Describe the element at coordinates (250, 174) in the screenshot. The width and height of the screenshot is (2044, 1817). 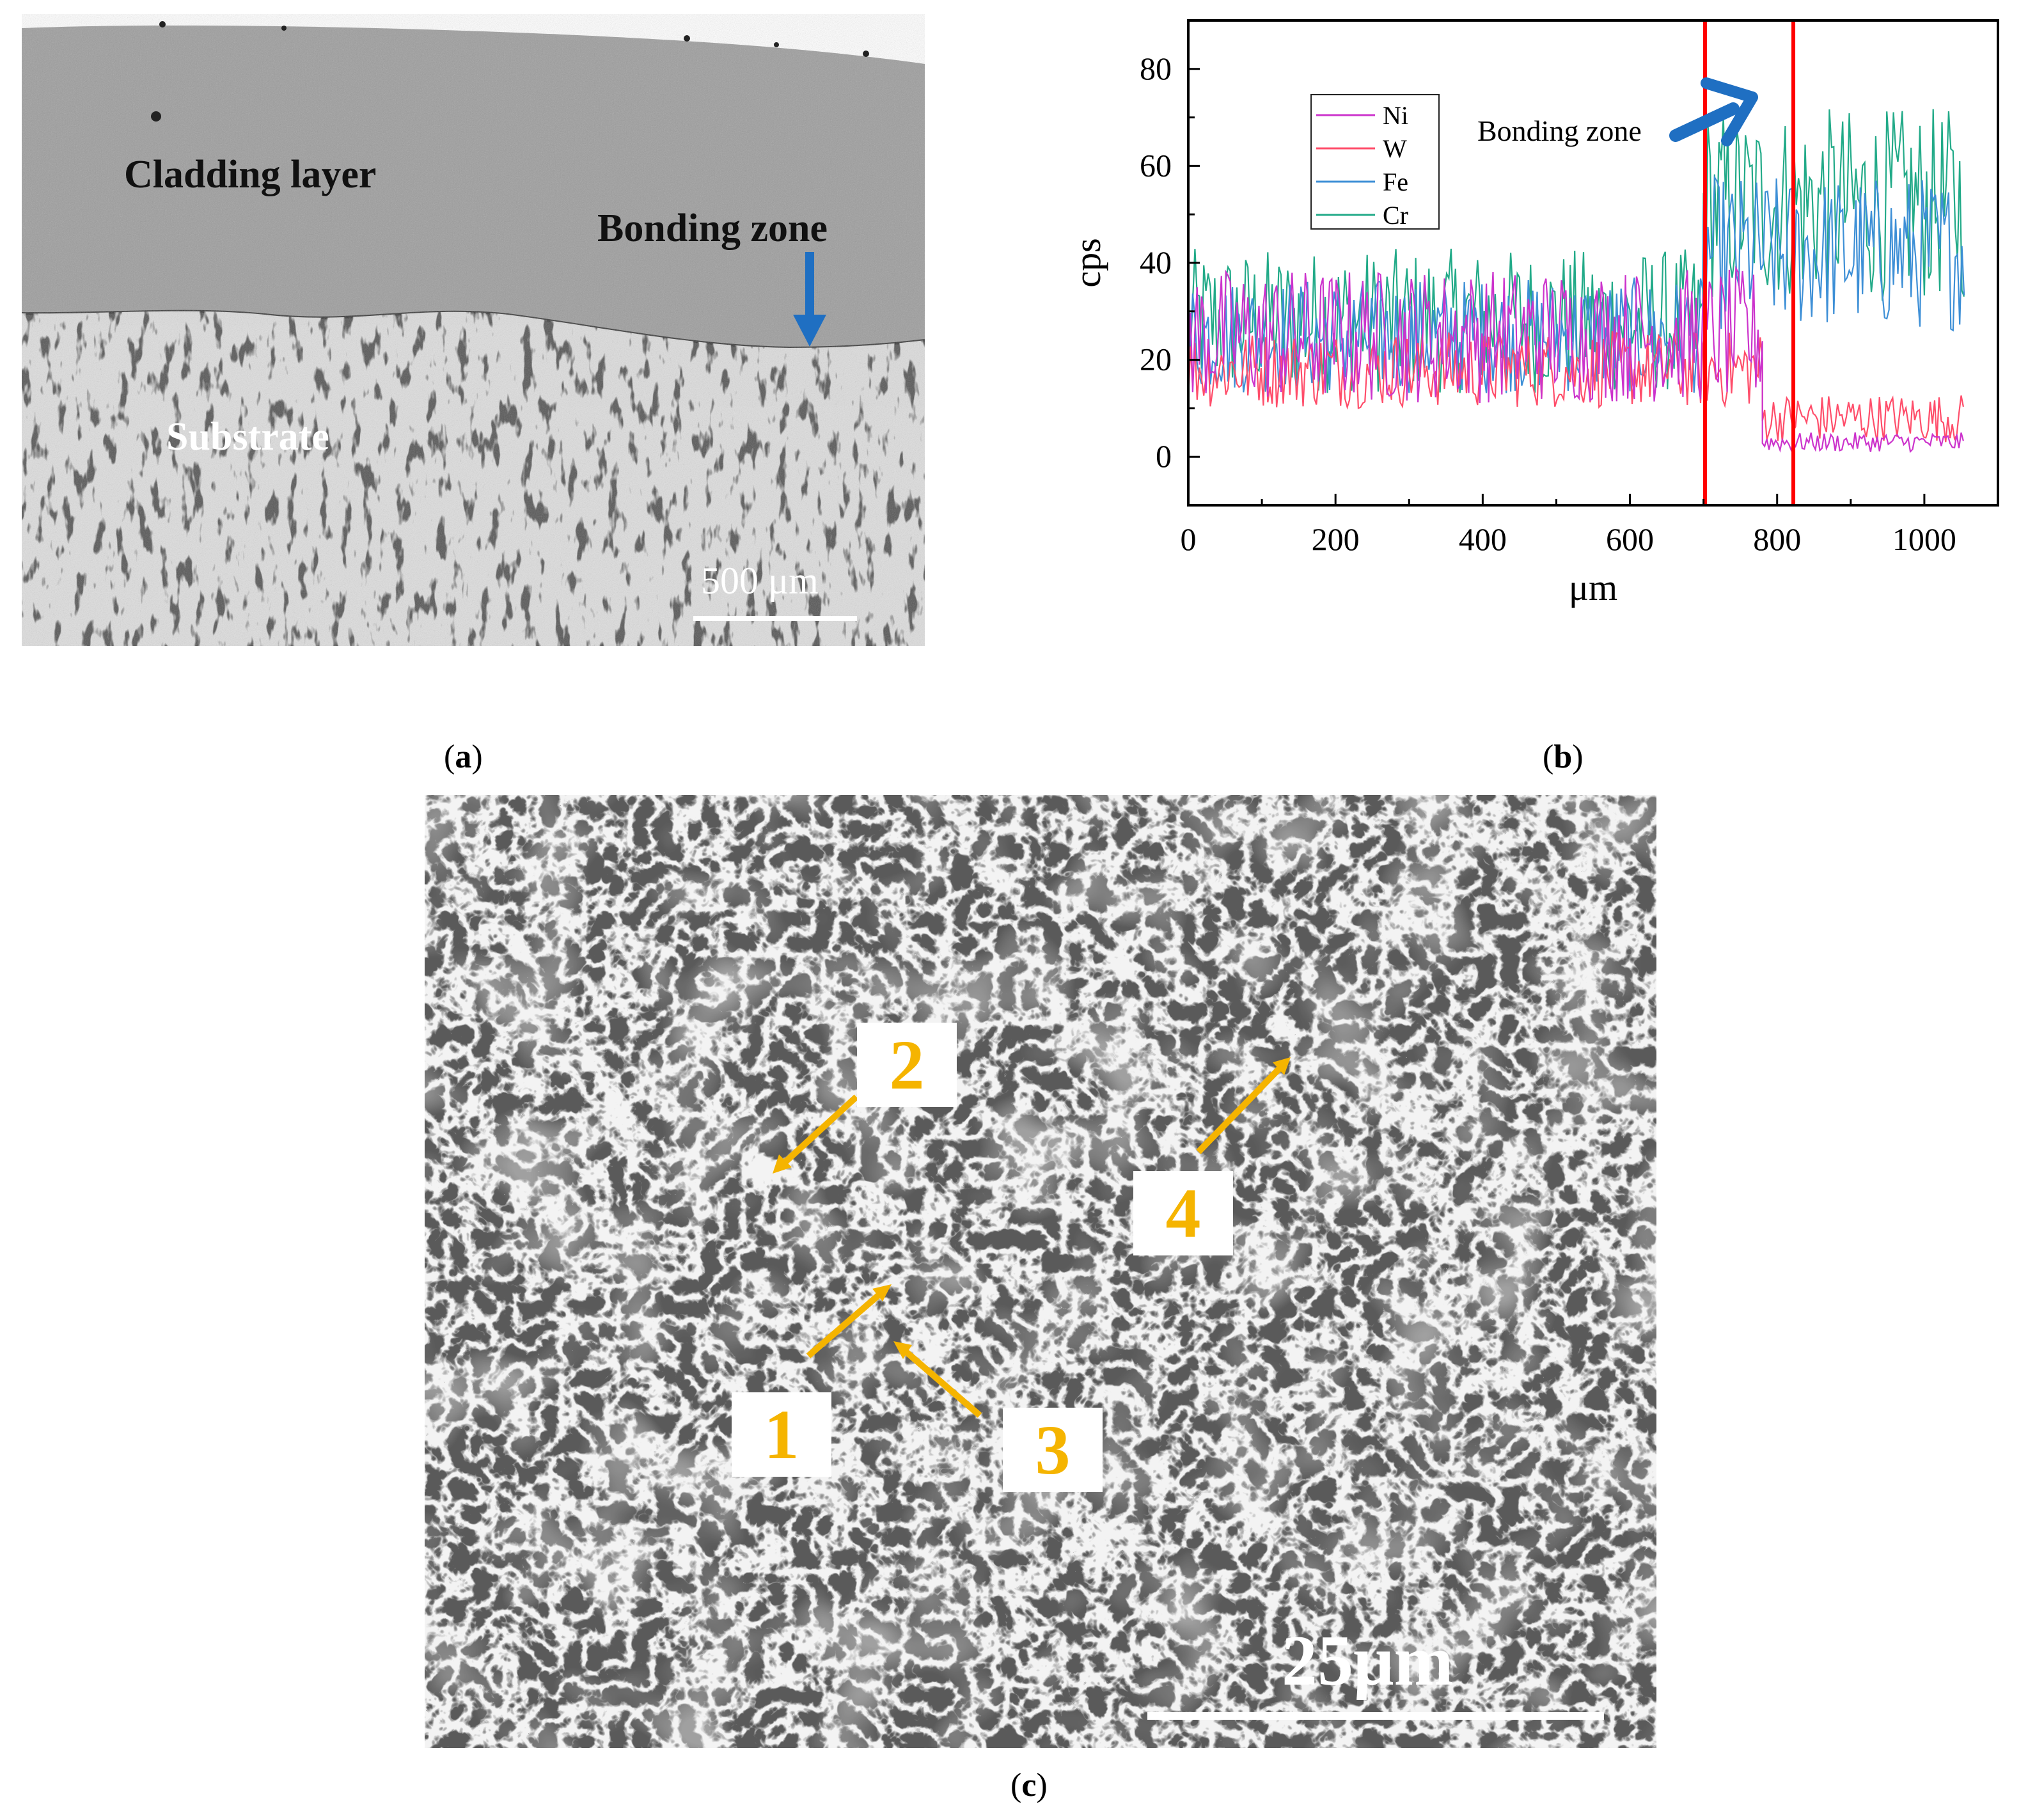
I see `label-cladding-layer: Cladding layer` at that location.